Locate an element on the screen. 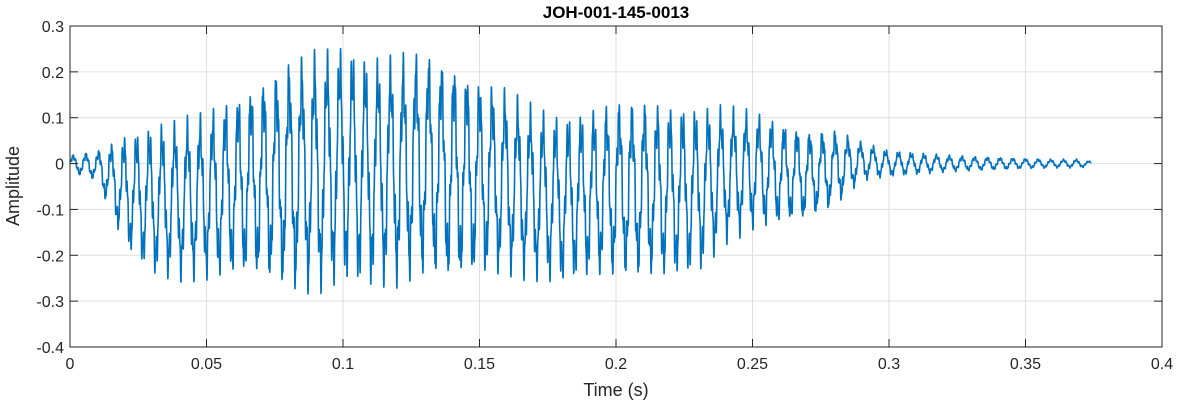 The width and height of the screenshot is (1177, 404). y-tick-label: -0.1 is located at coordinates (50, 210).